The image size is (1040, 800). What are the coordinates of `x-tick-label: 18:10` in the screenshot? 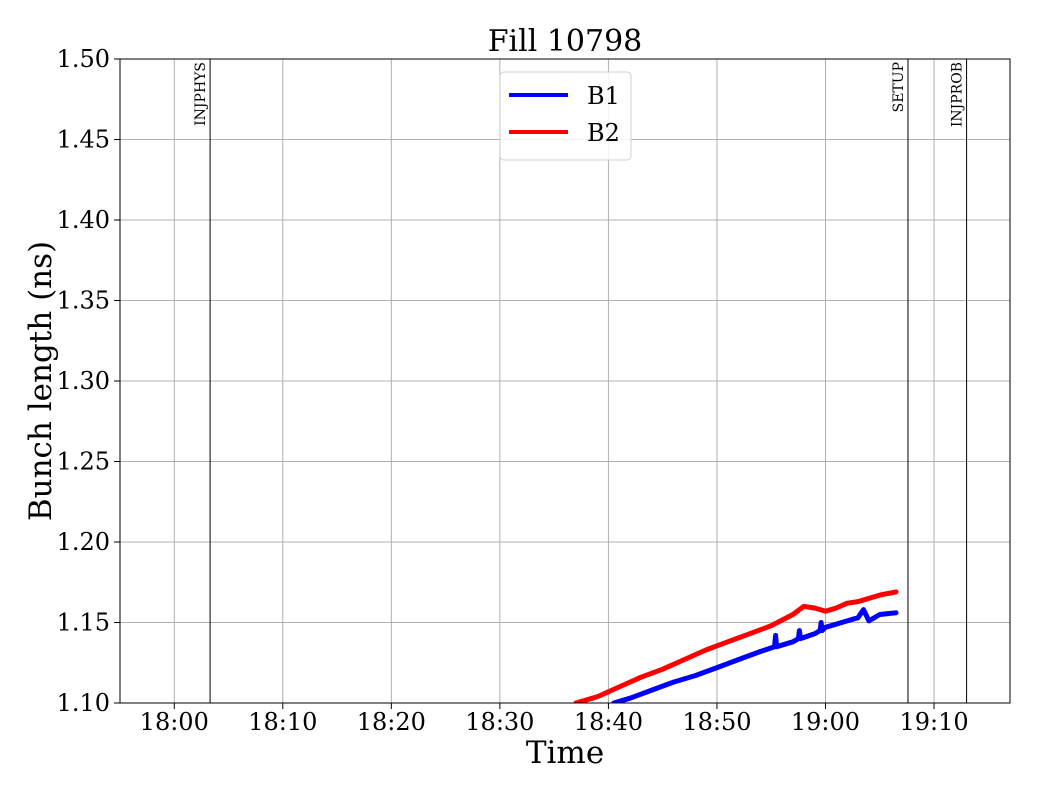 It's located at (282, 722).